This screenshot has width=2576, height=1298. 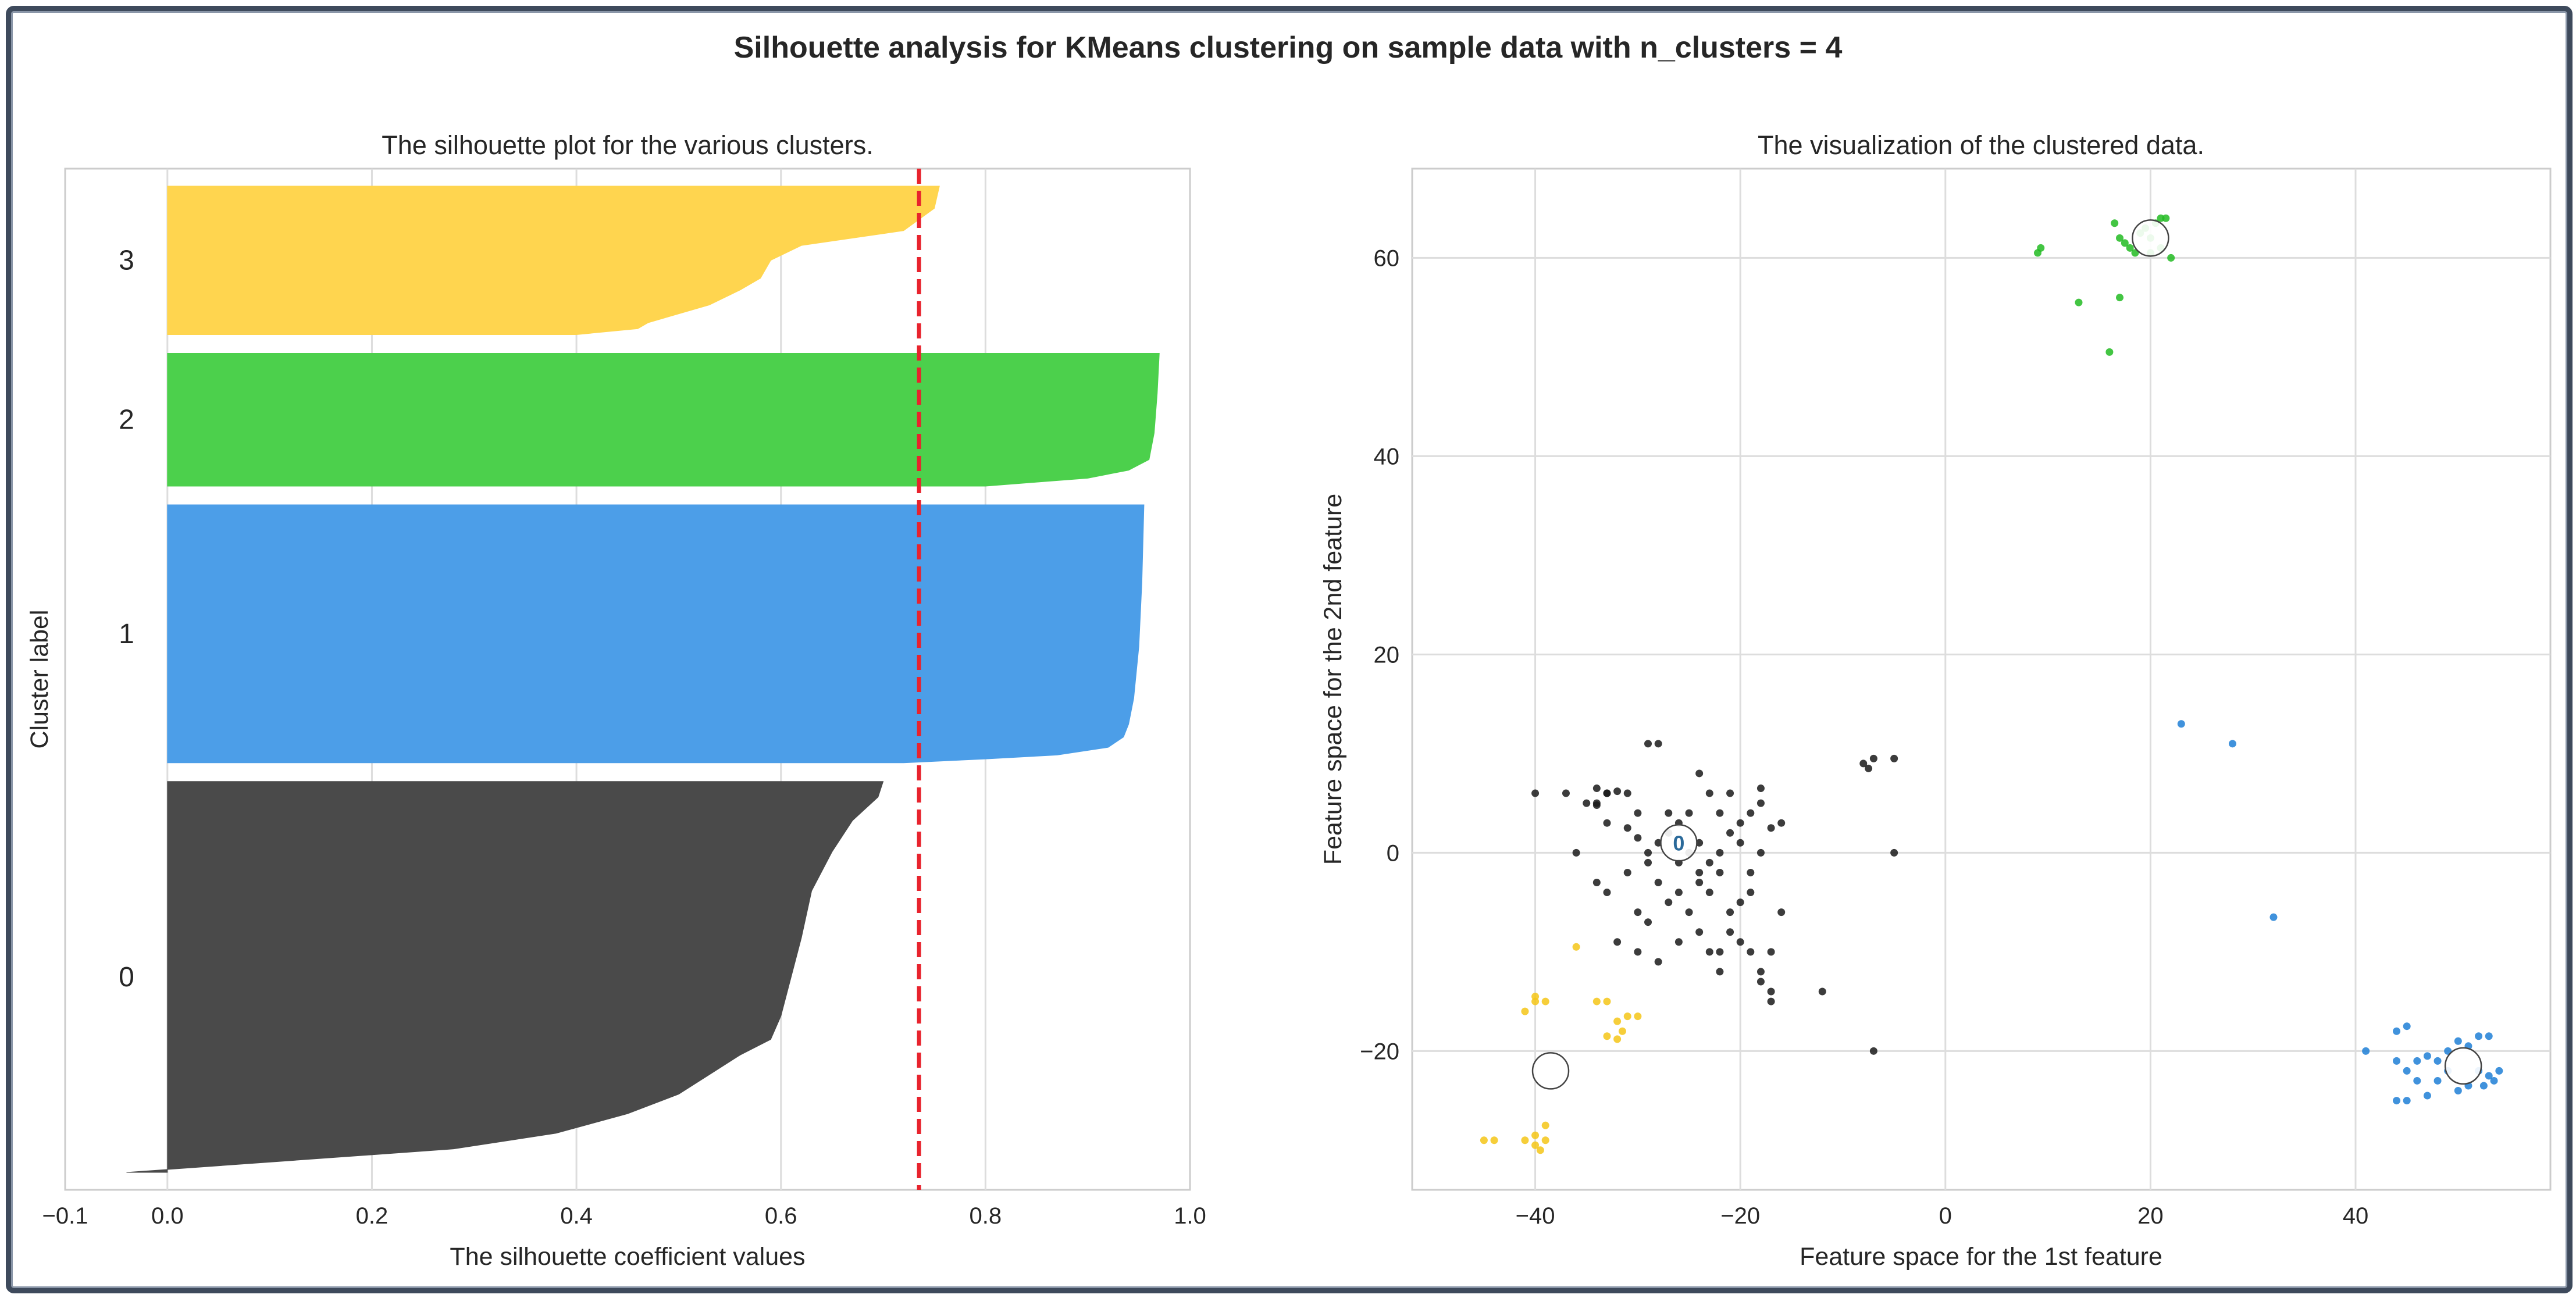 I want to click on silhouette-cluster-label: 3, so click(x=126, y=260).